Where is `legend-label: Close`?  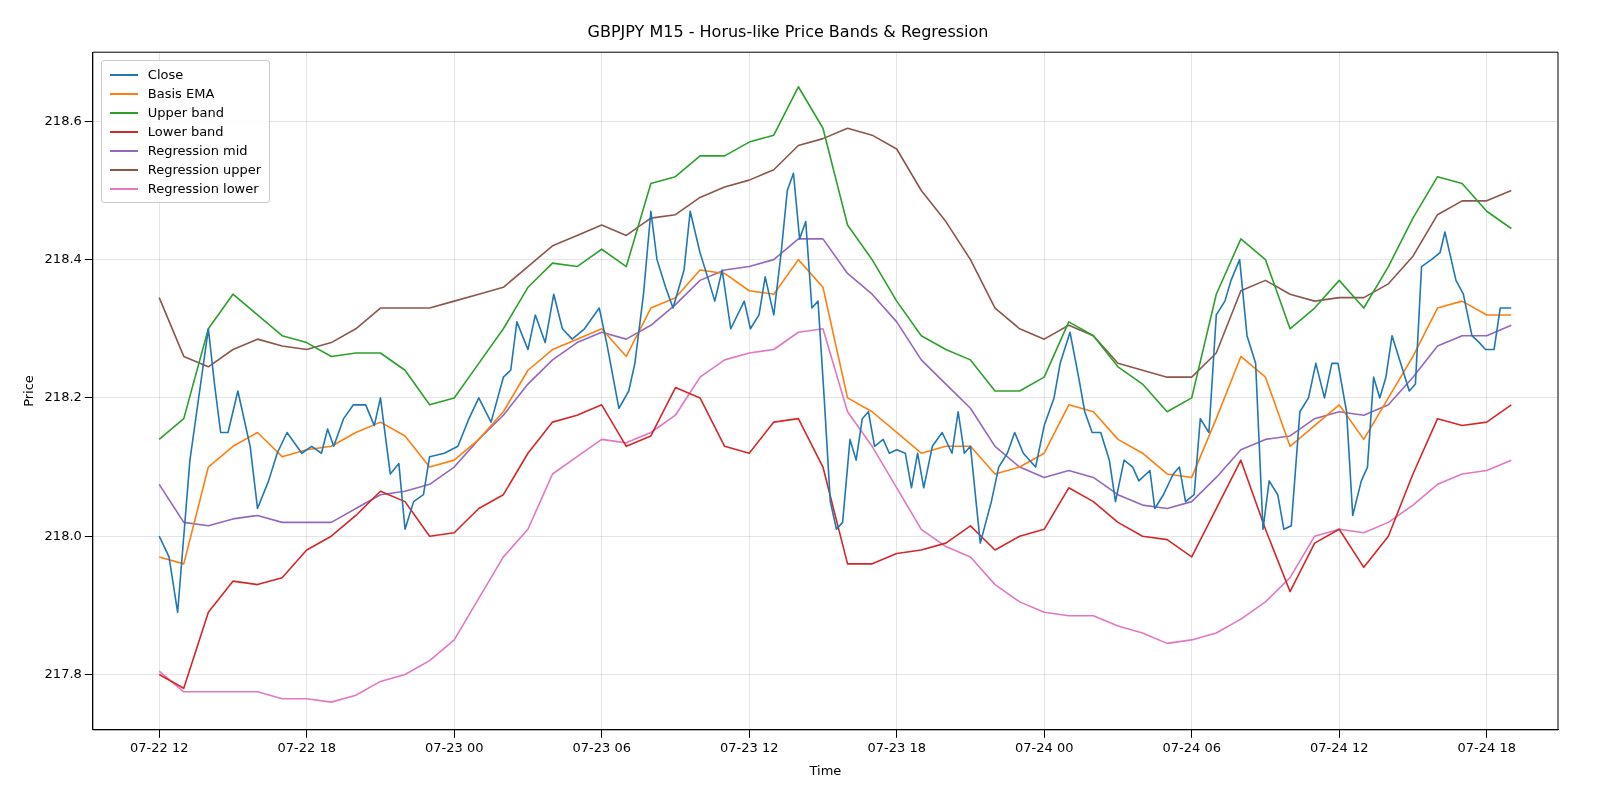 legend-label: Close is located at coordinates (165, 75).